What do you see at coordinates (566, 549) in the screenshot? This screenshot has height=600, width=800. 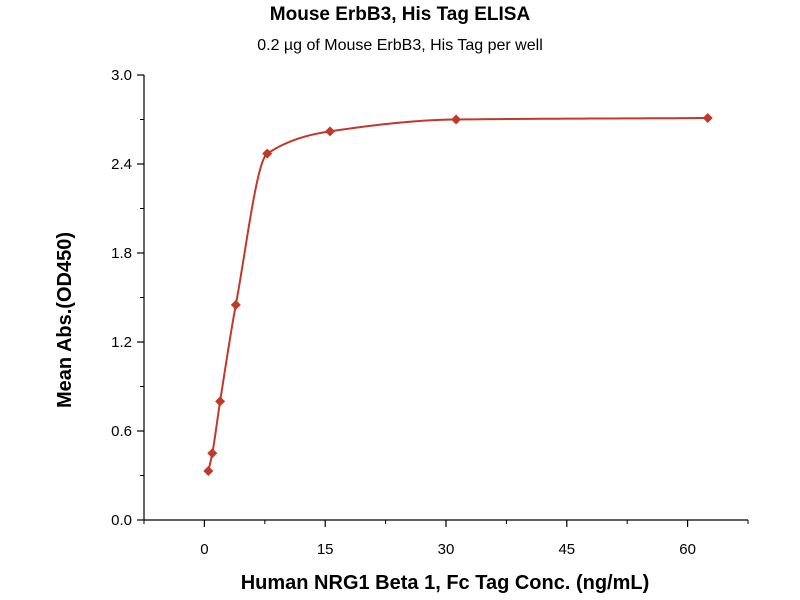 I see `x-tick-label: 45` at bounding box center [566, 549].